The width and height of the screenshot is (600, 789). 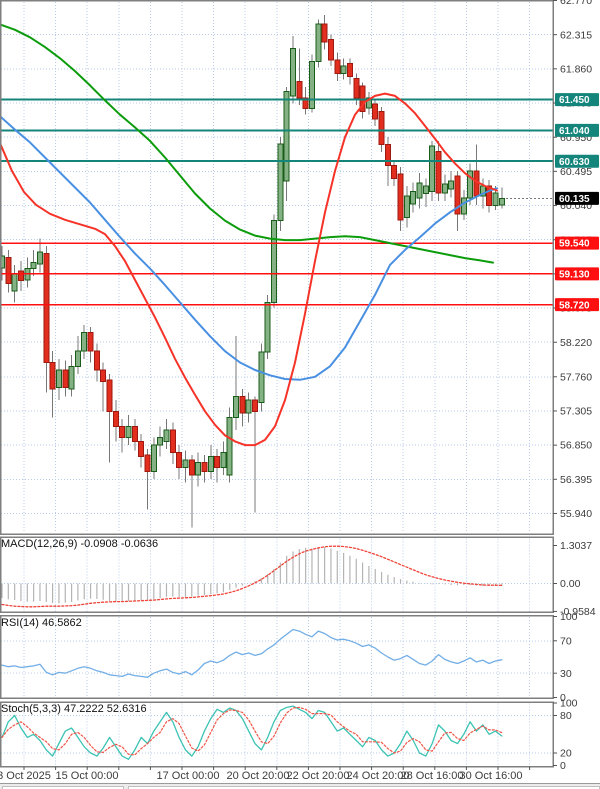 What do you see at coordinates (576, 343) in the screenshot?
I see `price-tick-label: 58.220` at bounding box center [576, 343].